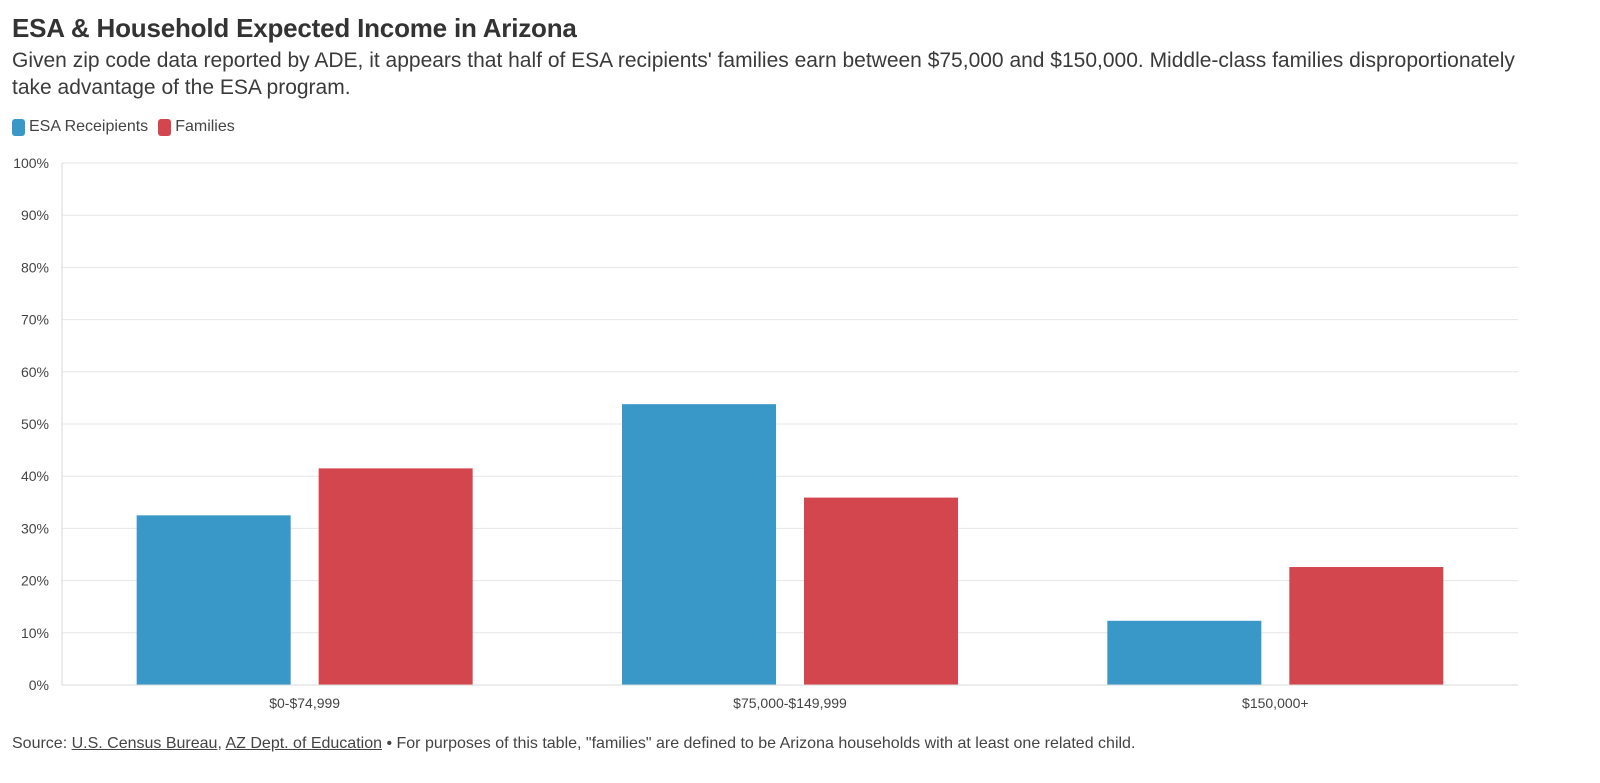 The width and height of the screenshot is (1600, 783). I want to click on legend-item-families: Families, so click(196, 127).